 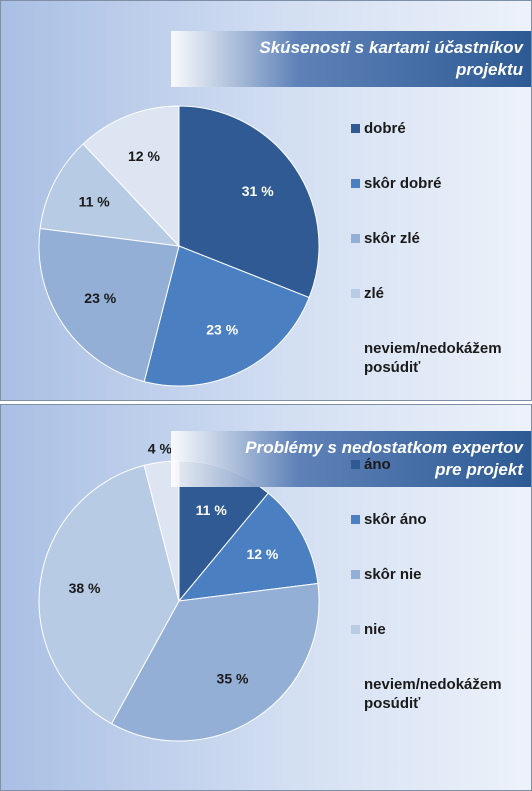 I want to click on legend-label: dobré, so click(x=385, y=128).